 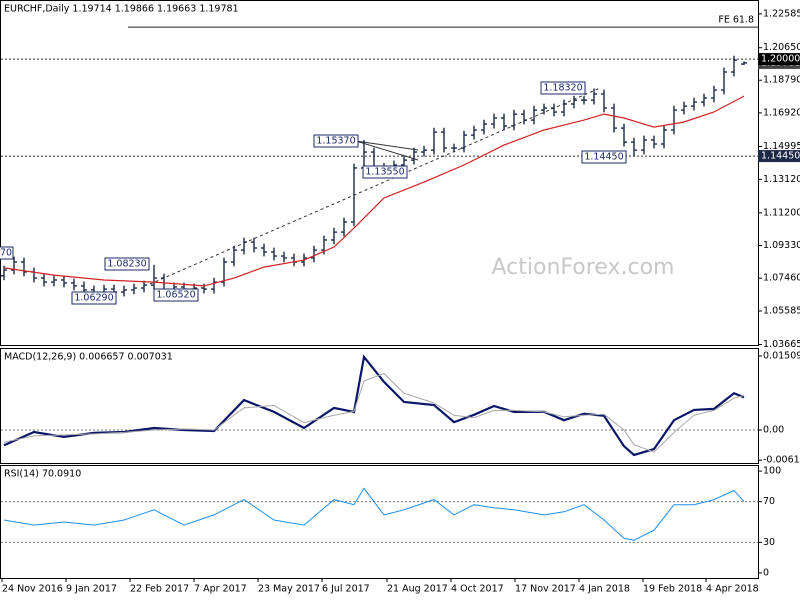 I want to click on y-tick-label: 100, so click(x=772, y=471).